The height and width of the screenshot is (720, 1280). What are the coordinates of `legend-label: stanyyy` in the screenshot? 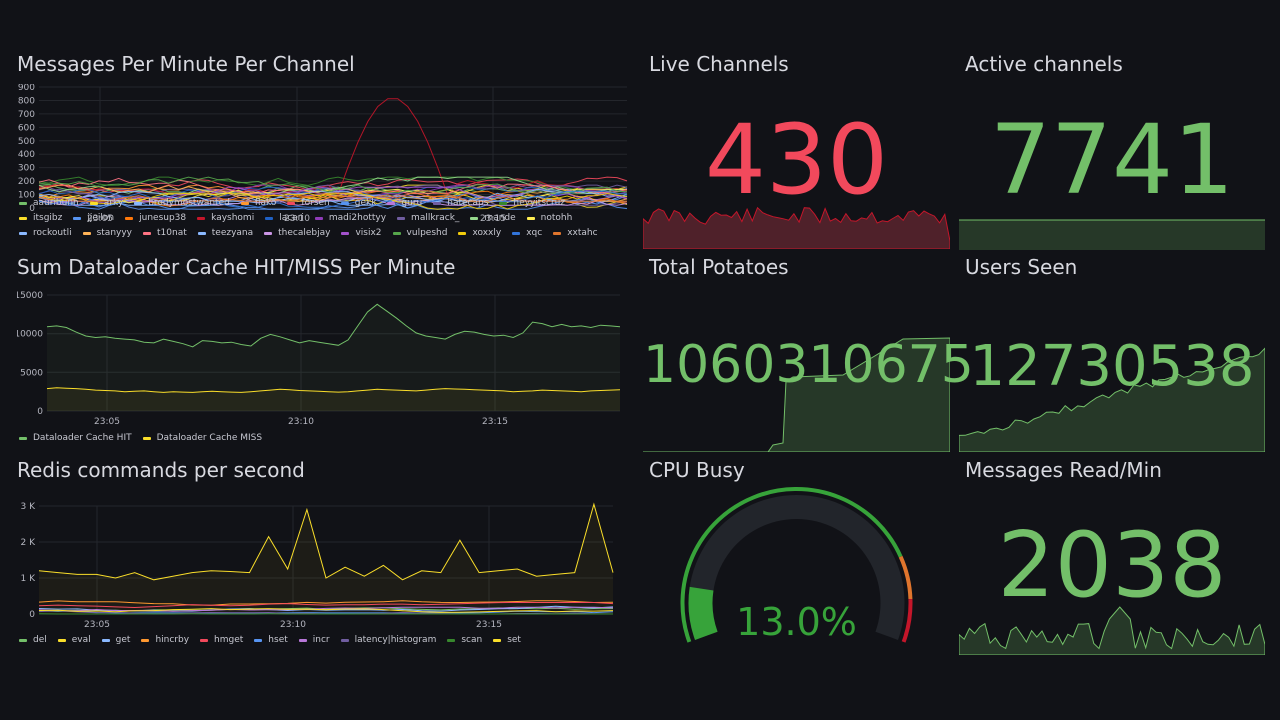 It's located at (114, 233).